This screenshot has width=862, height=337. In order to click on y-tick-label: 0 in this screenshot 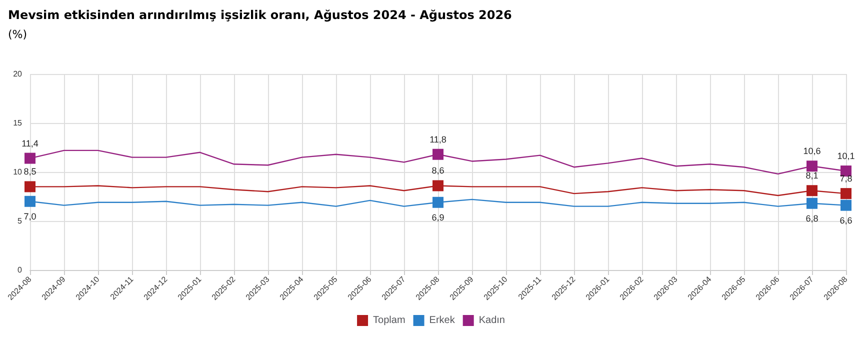, I will do `click(20, 270)`.